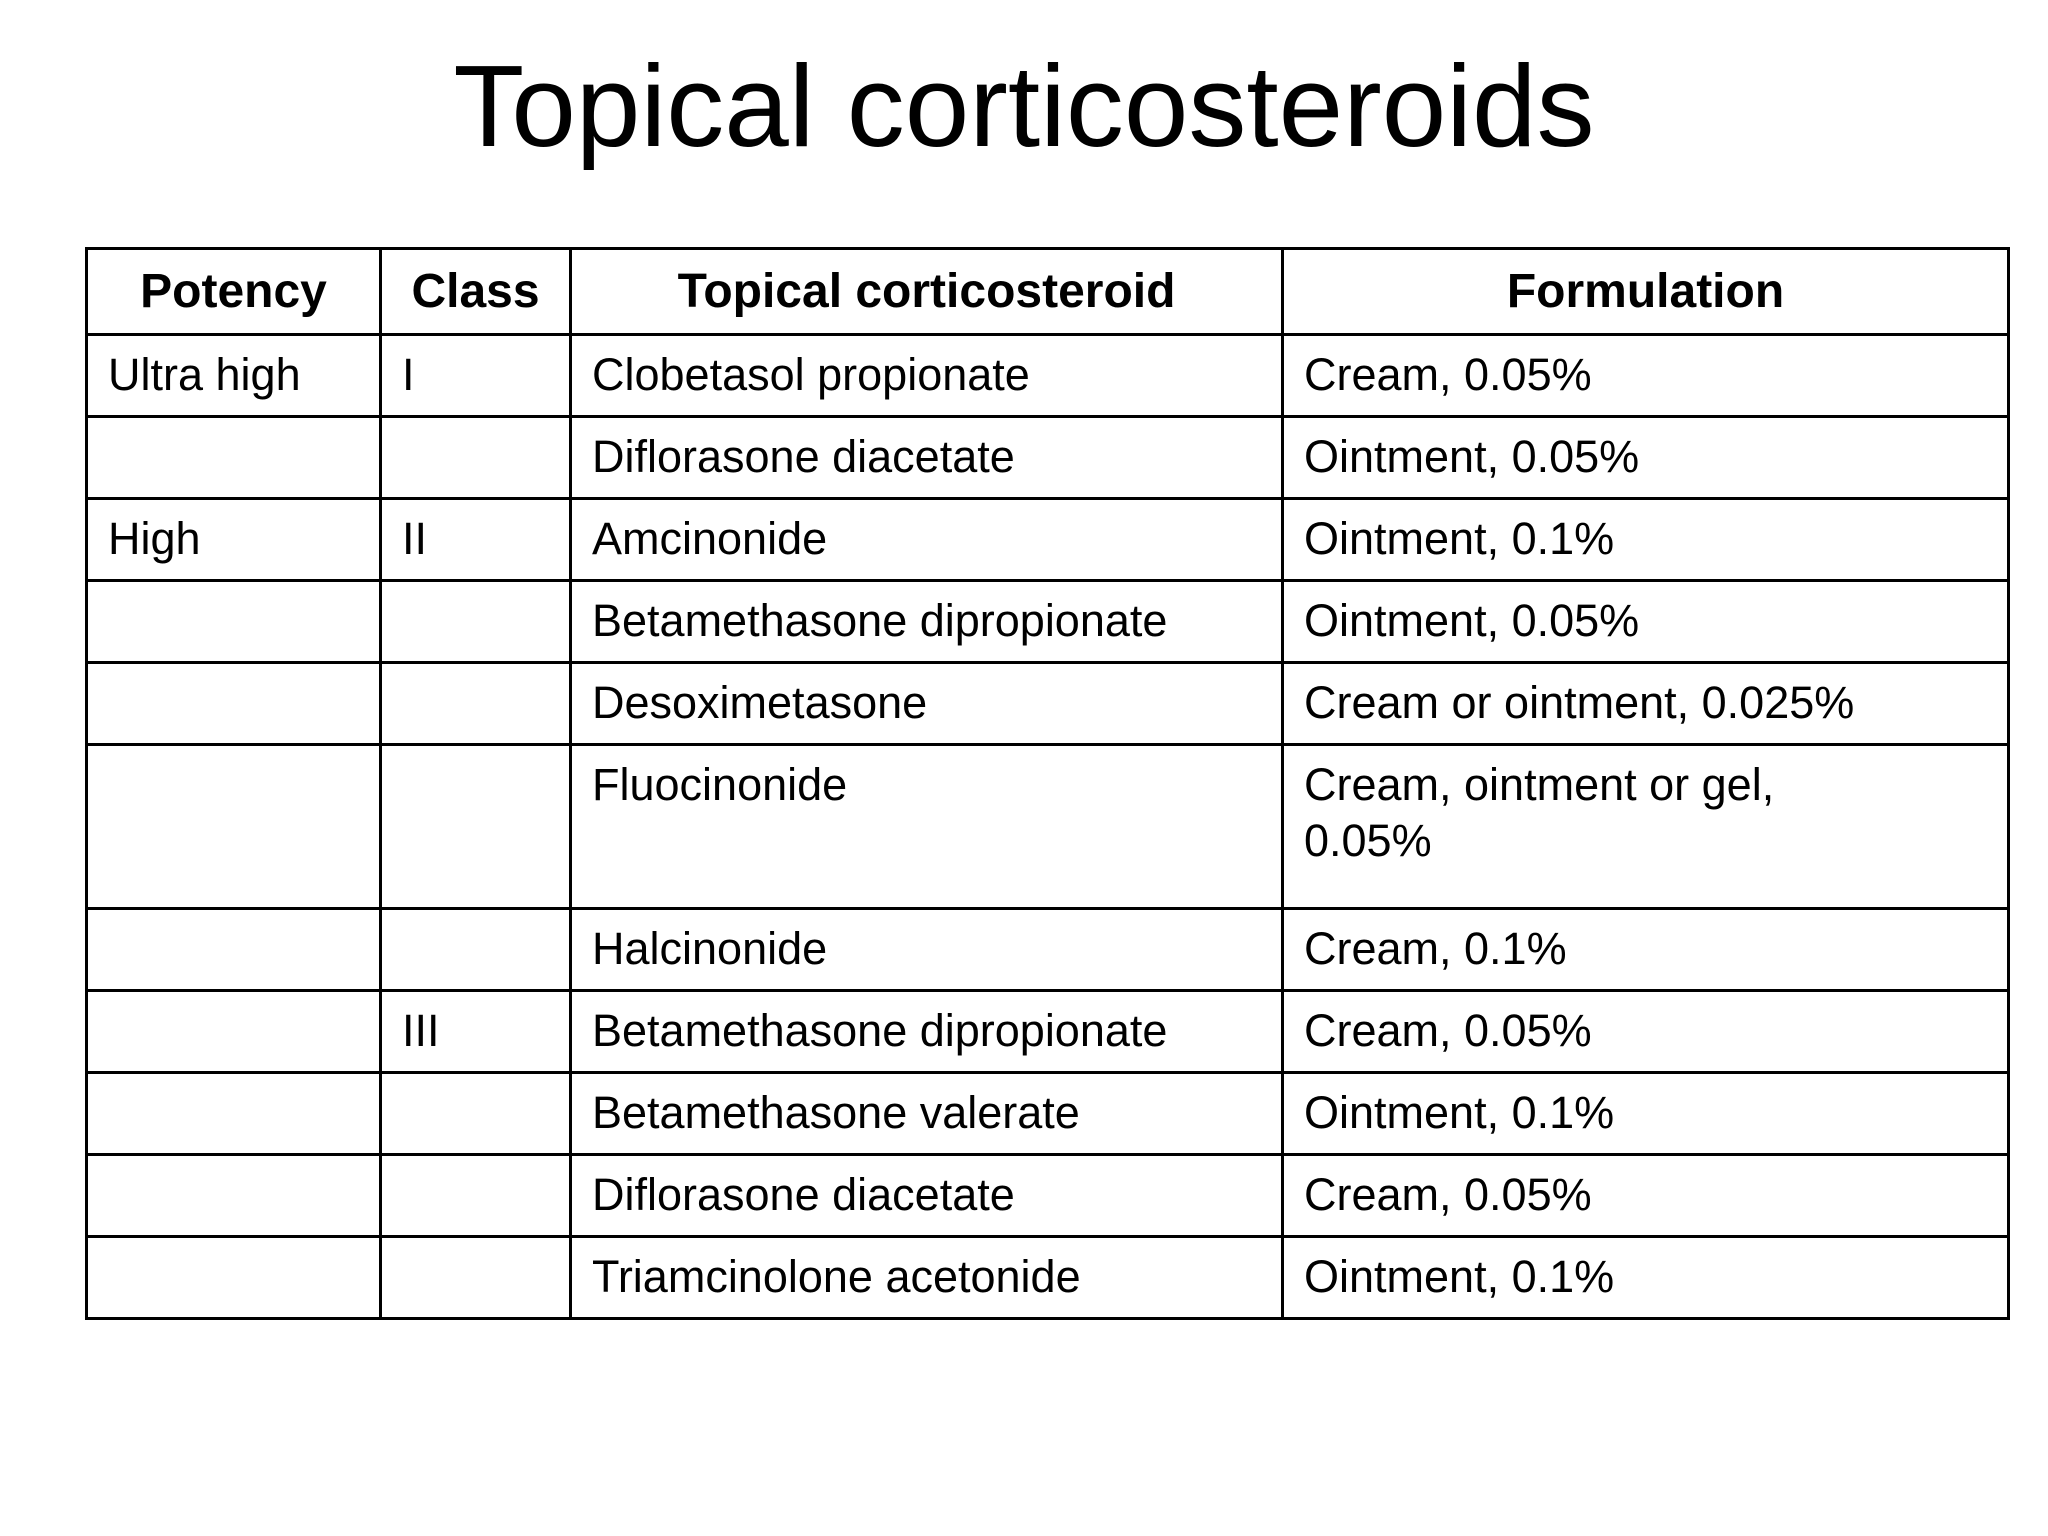  What do you see at coordinates (926, 375) in the screenshot?
I see `cell-drug: Clobetasol propionate` at bounding box center [926, 375].